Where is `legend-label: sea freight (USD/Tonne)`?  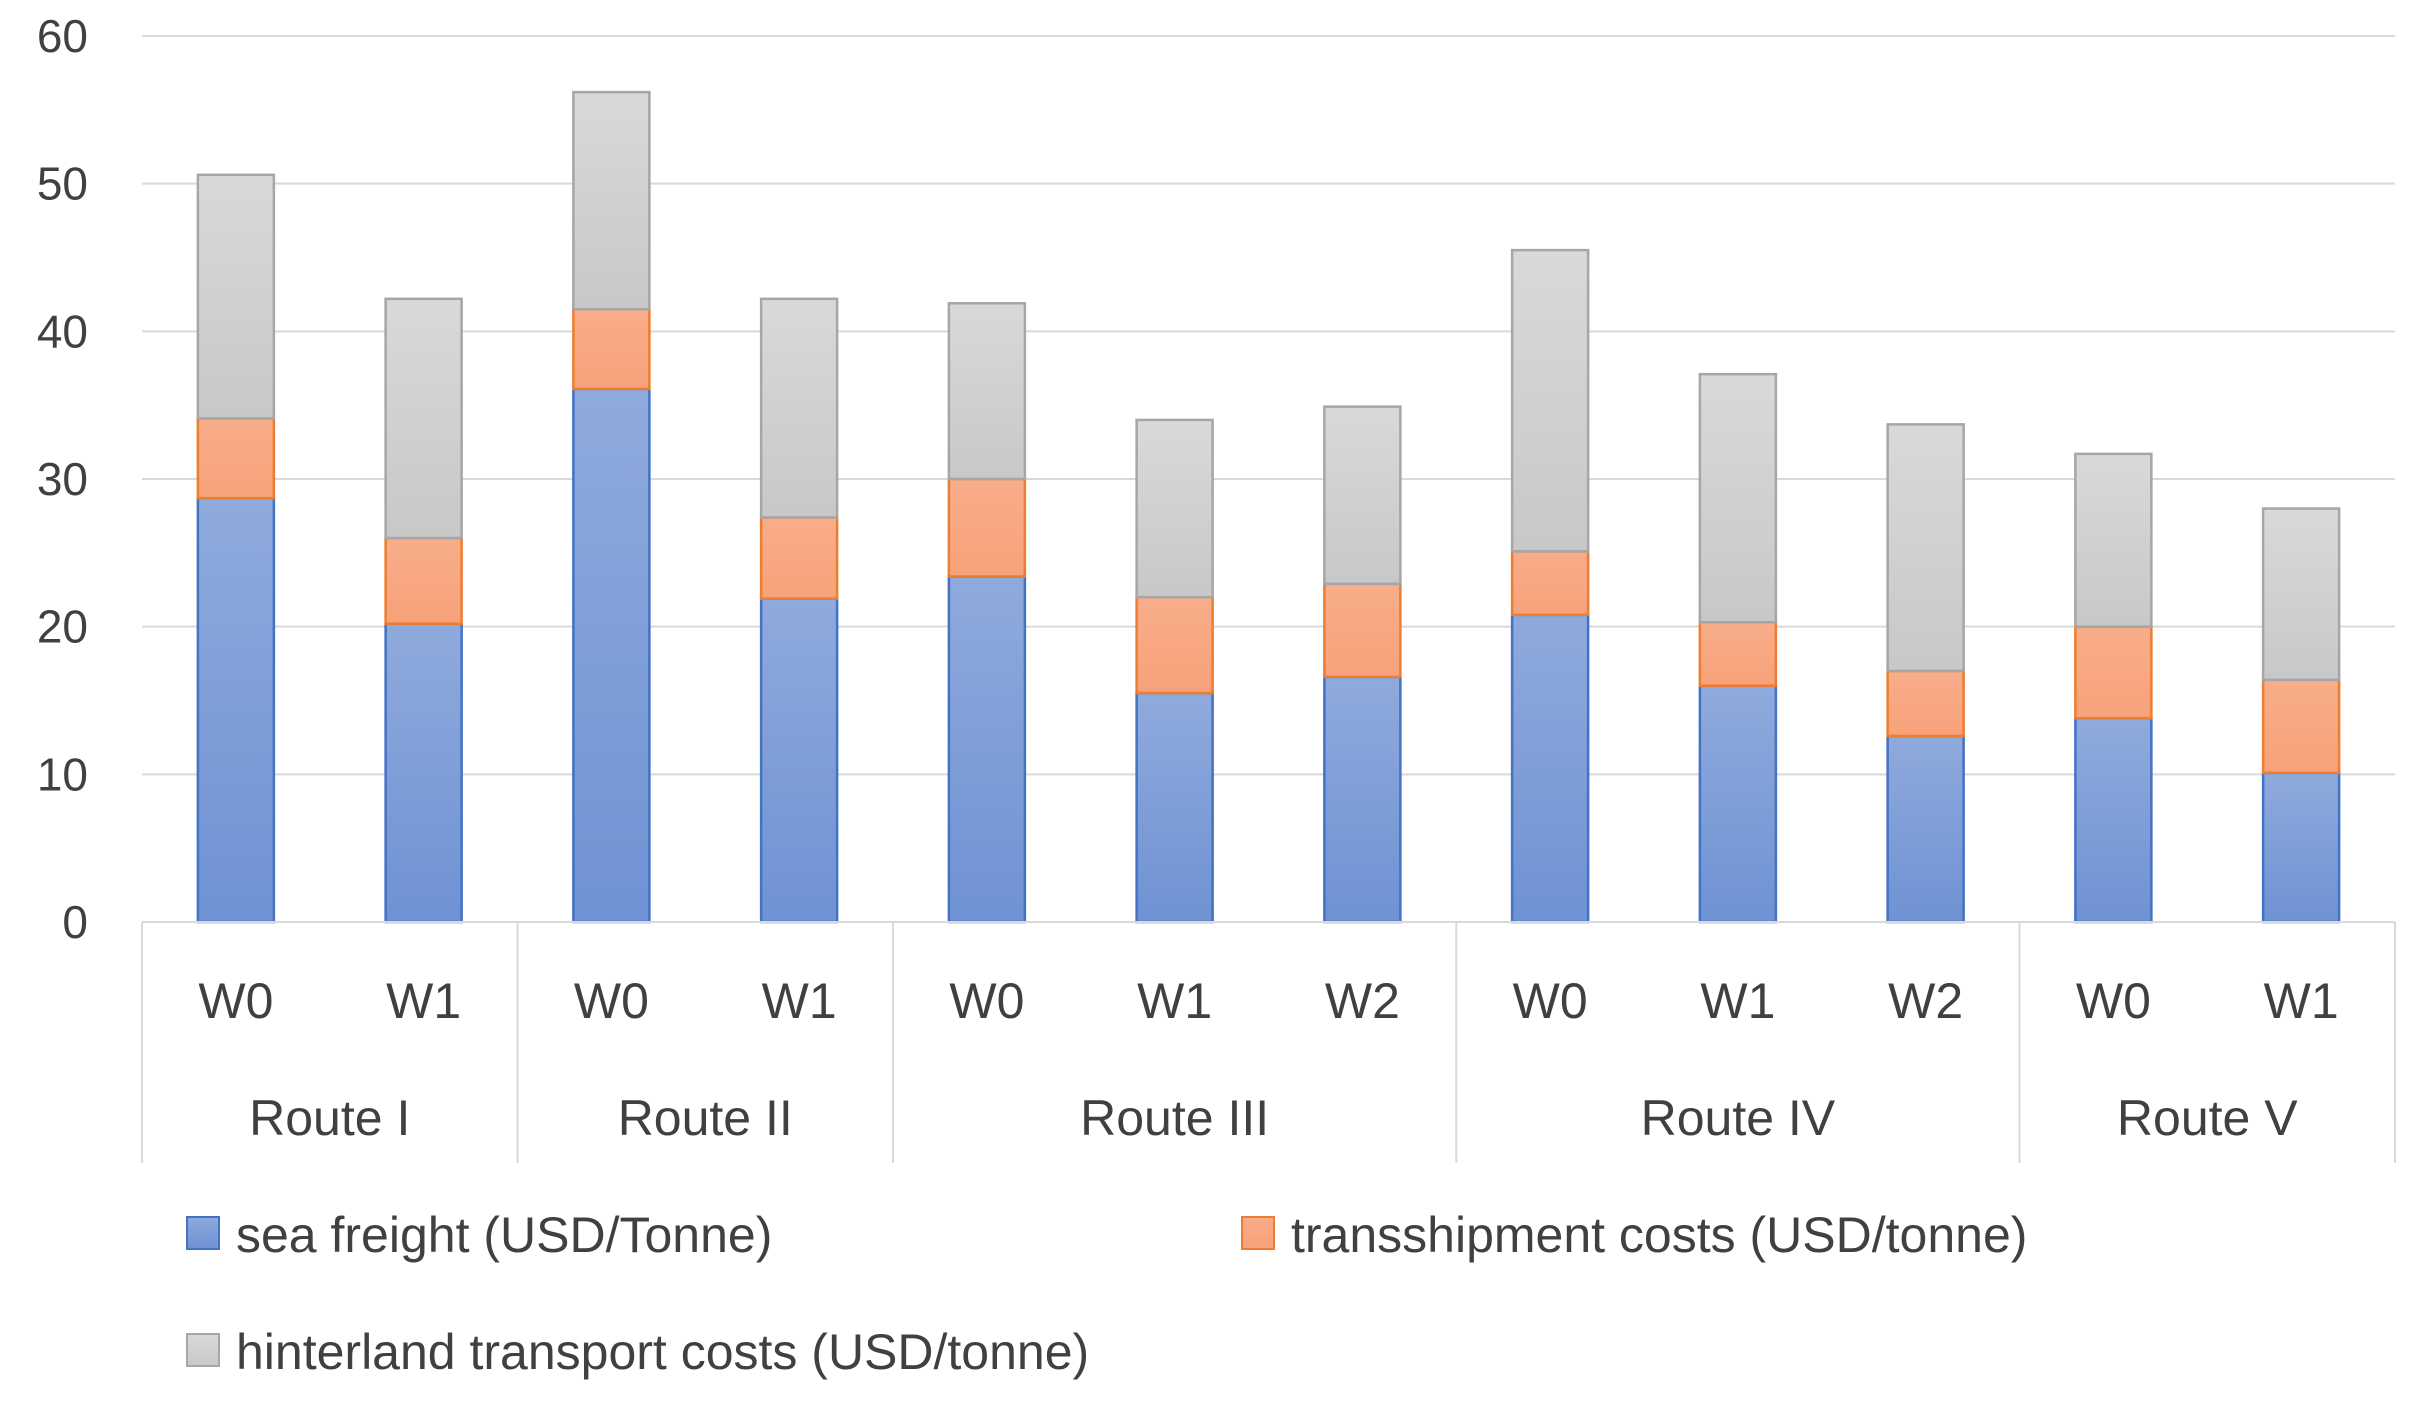
legend-label: sea freight (USD/Tonne) is located at coordinates (504, 1235).